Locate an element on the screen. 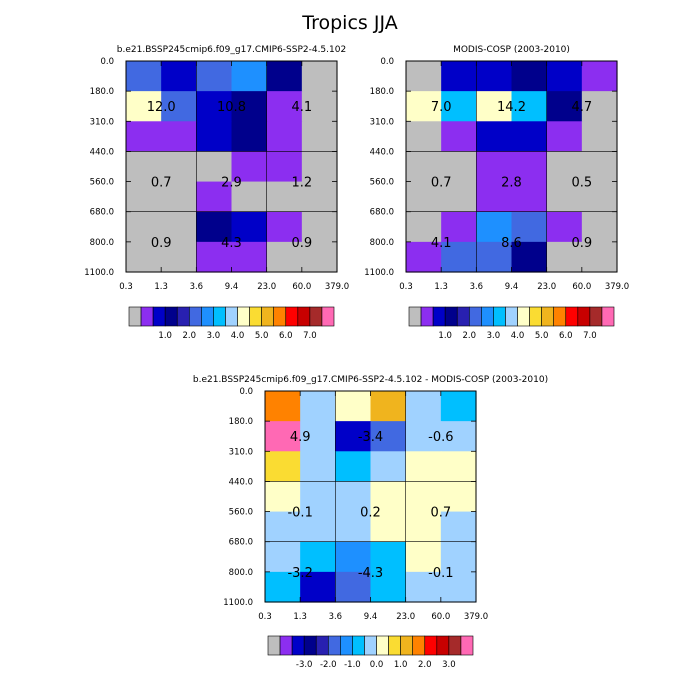 Image resolution: width=700 pixels, height=700 pixels. data-label: -0.1 is located at coordinates (440, 573).